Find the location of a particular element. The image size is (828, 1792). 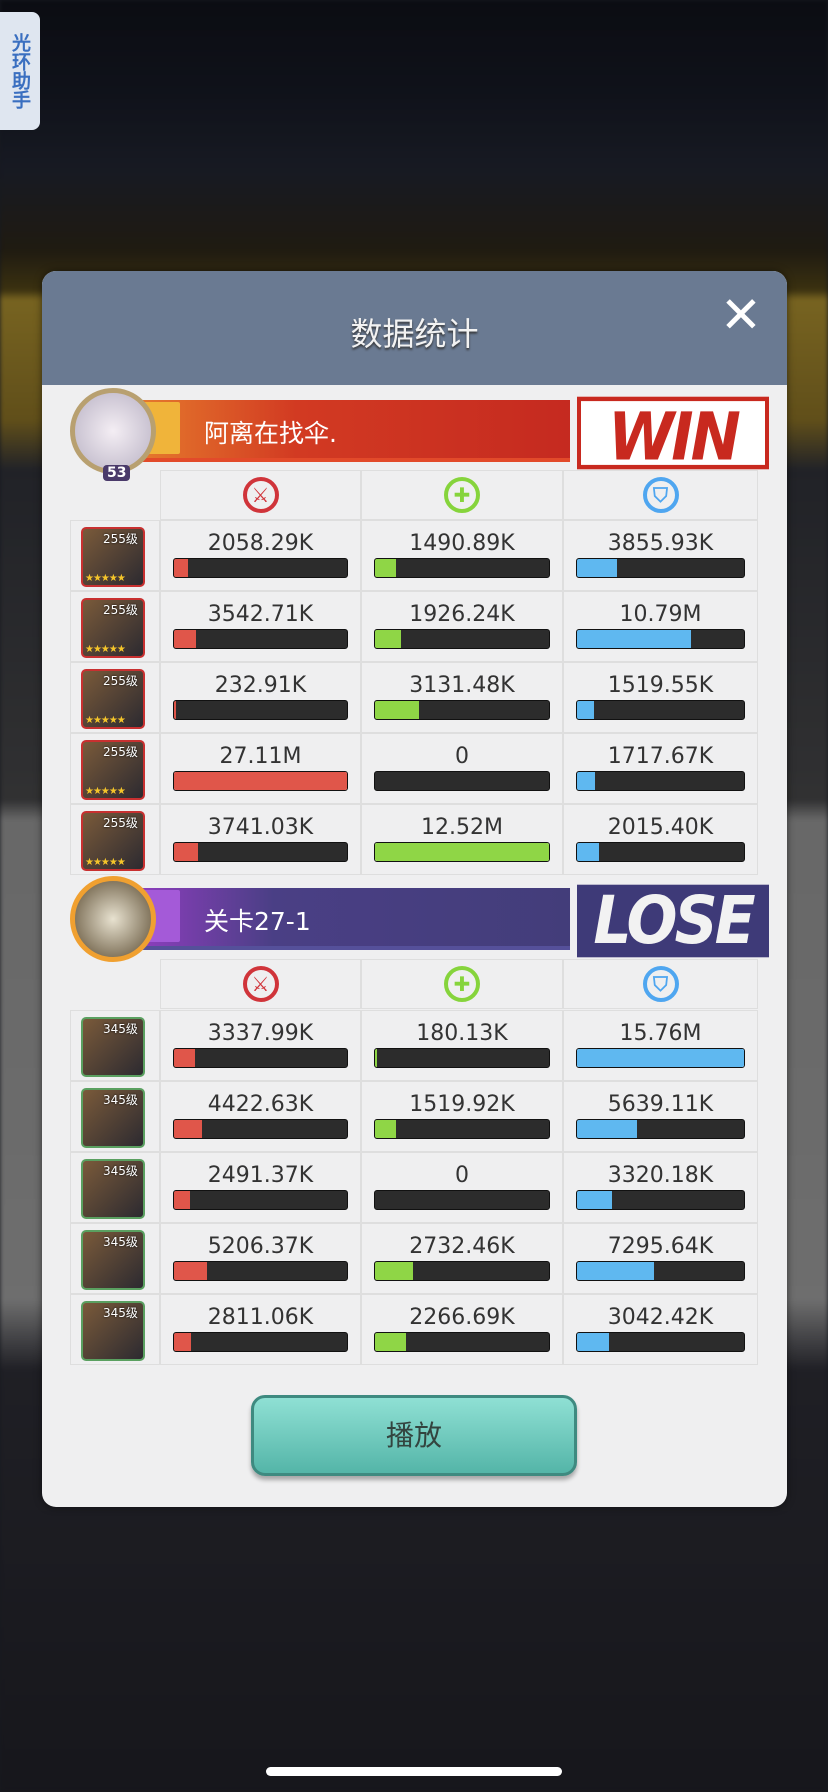

stat-value: 15.76M is located at coordinates (660, 1033).